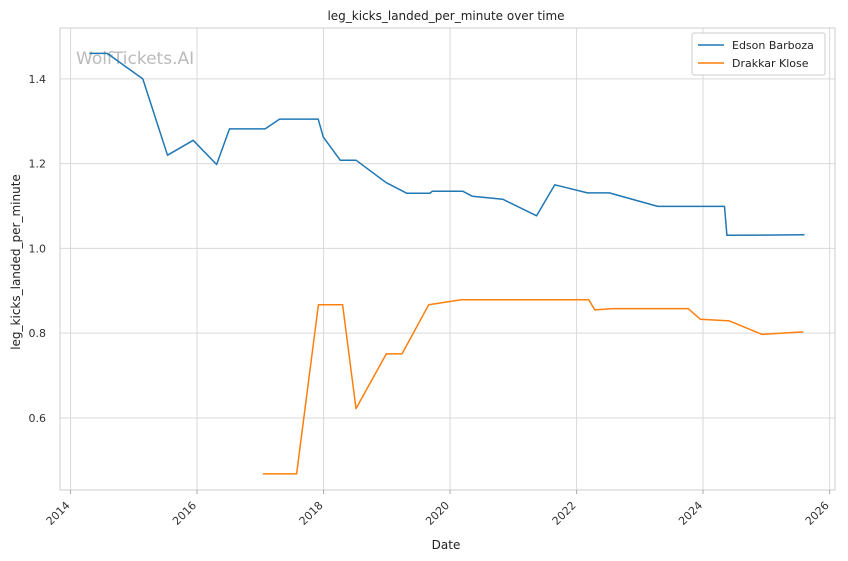 This screenshot has height=561, width=848. Describe the element at coordinates (437, 513) in the screenshot. I see `x-tick-label: 2020` at that location.